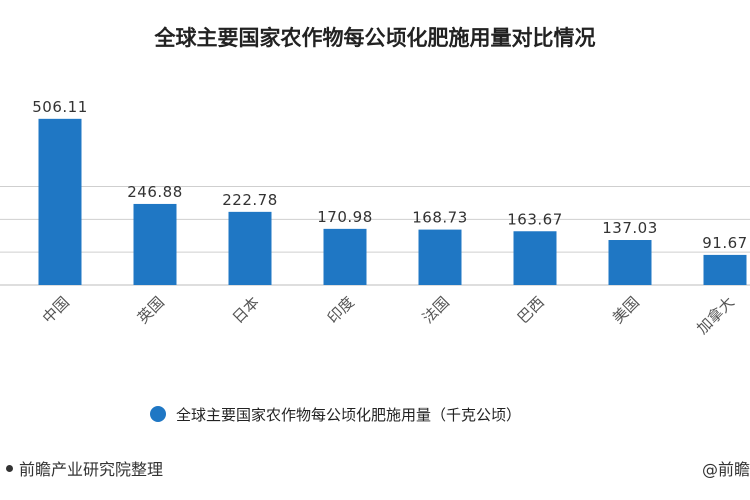  What do you see at coordinates (715, 315) in the screenshot?
I see `category-label-8: 加拿大` at bounding box center [715, 315].